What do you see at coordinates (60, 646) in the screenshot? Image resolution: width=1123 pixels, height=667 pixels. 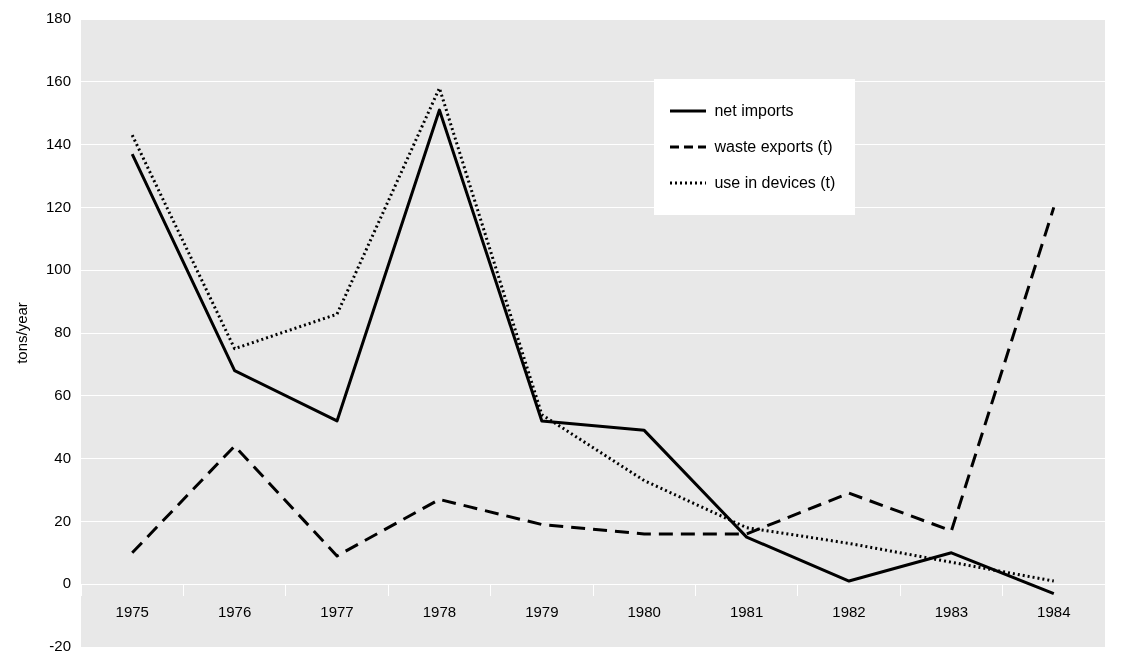 I see `y-tick-label: -20` at bounding box center [60, 646].